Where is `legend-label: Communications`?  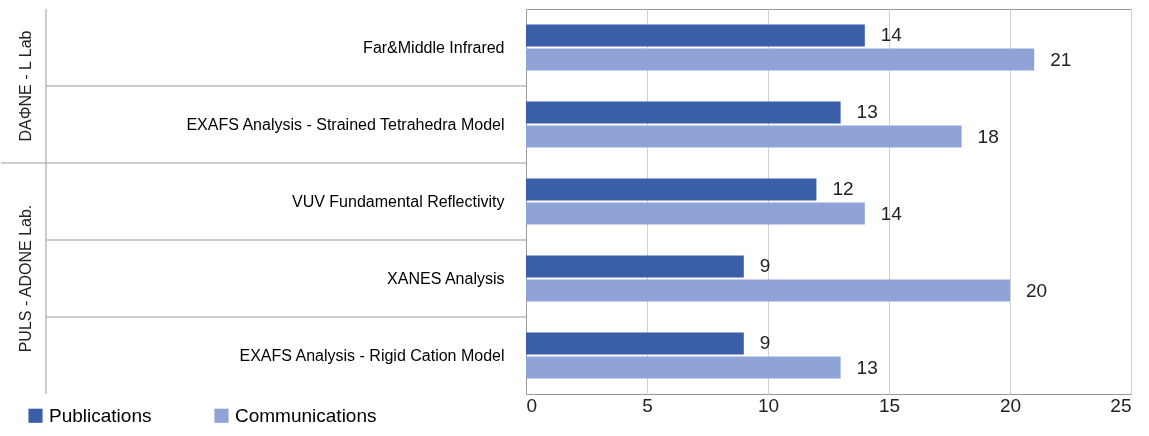 legend-label: Communications is located at coordinates (306, 415).